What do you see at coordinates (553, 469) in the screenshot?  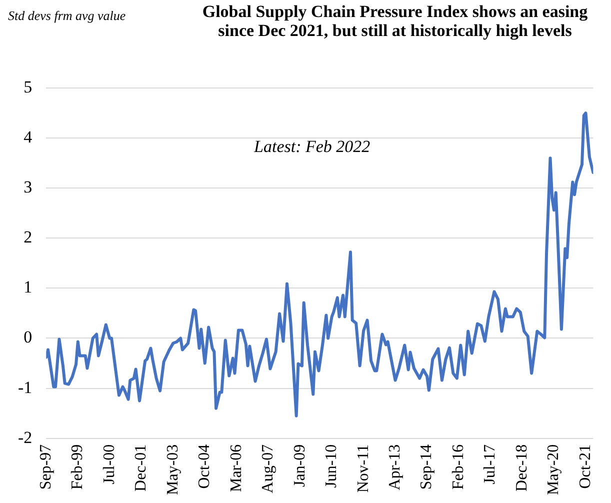 I see `x-tick-label: May-20` at bounding box center [553, 469].